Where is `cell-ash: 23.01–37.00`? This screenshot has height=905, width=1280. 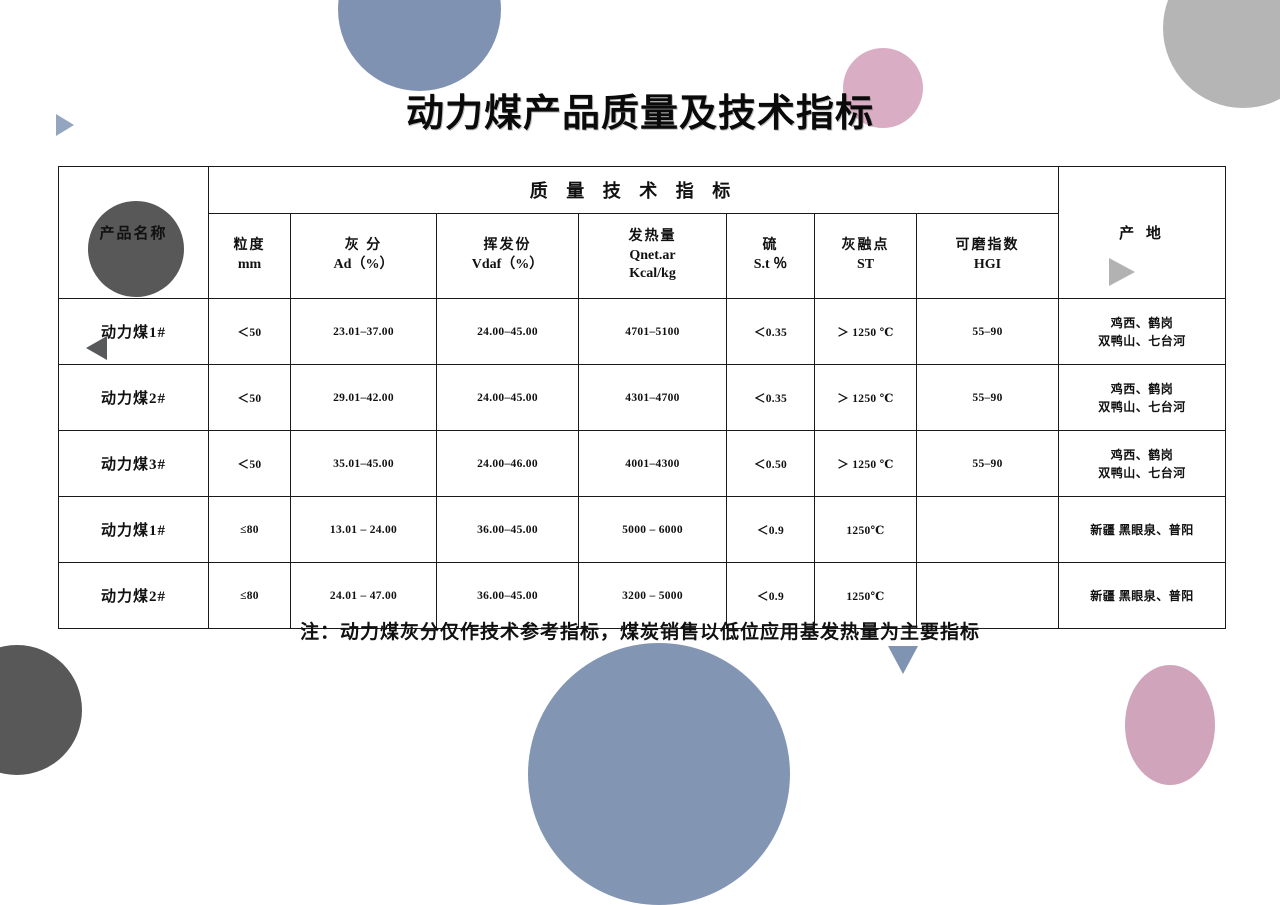 cell-ash: 23.01–37.00 is located at coordinates (363, 331).